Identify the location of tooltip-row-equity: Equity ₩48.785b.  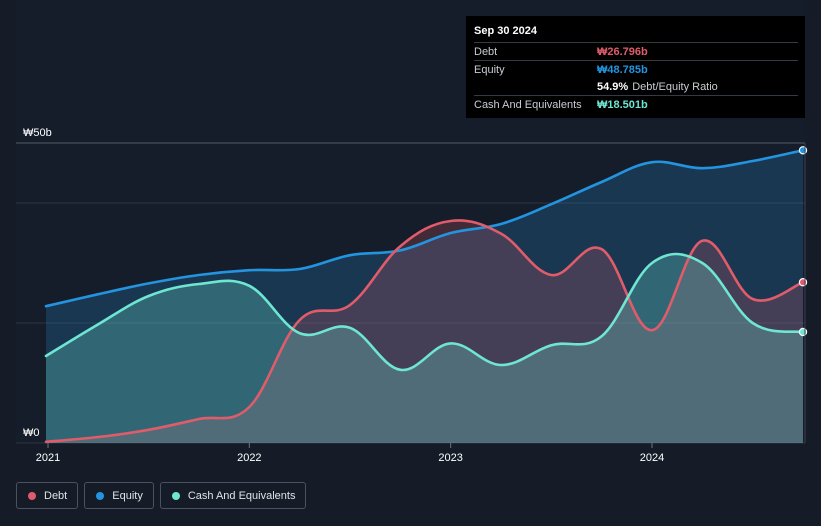
(636, 69).